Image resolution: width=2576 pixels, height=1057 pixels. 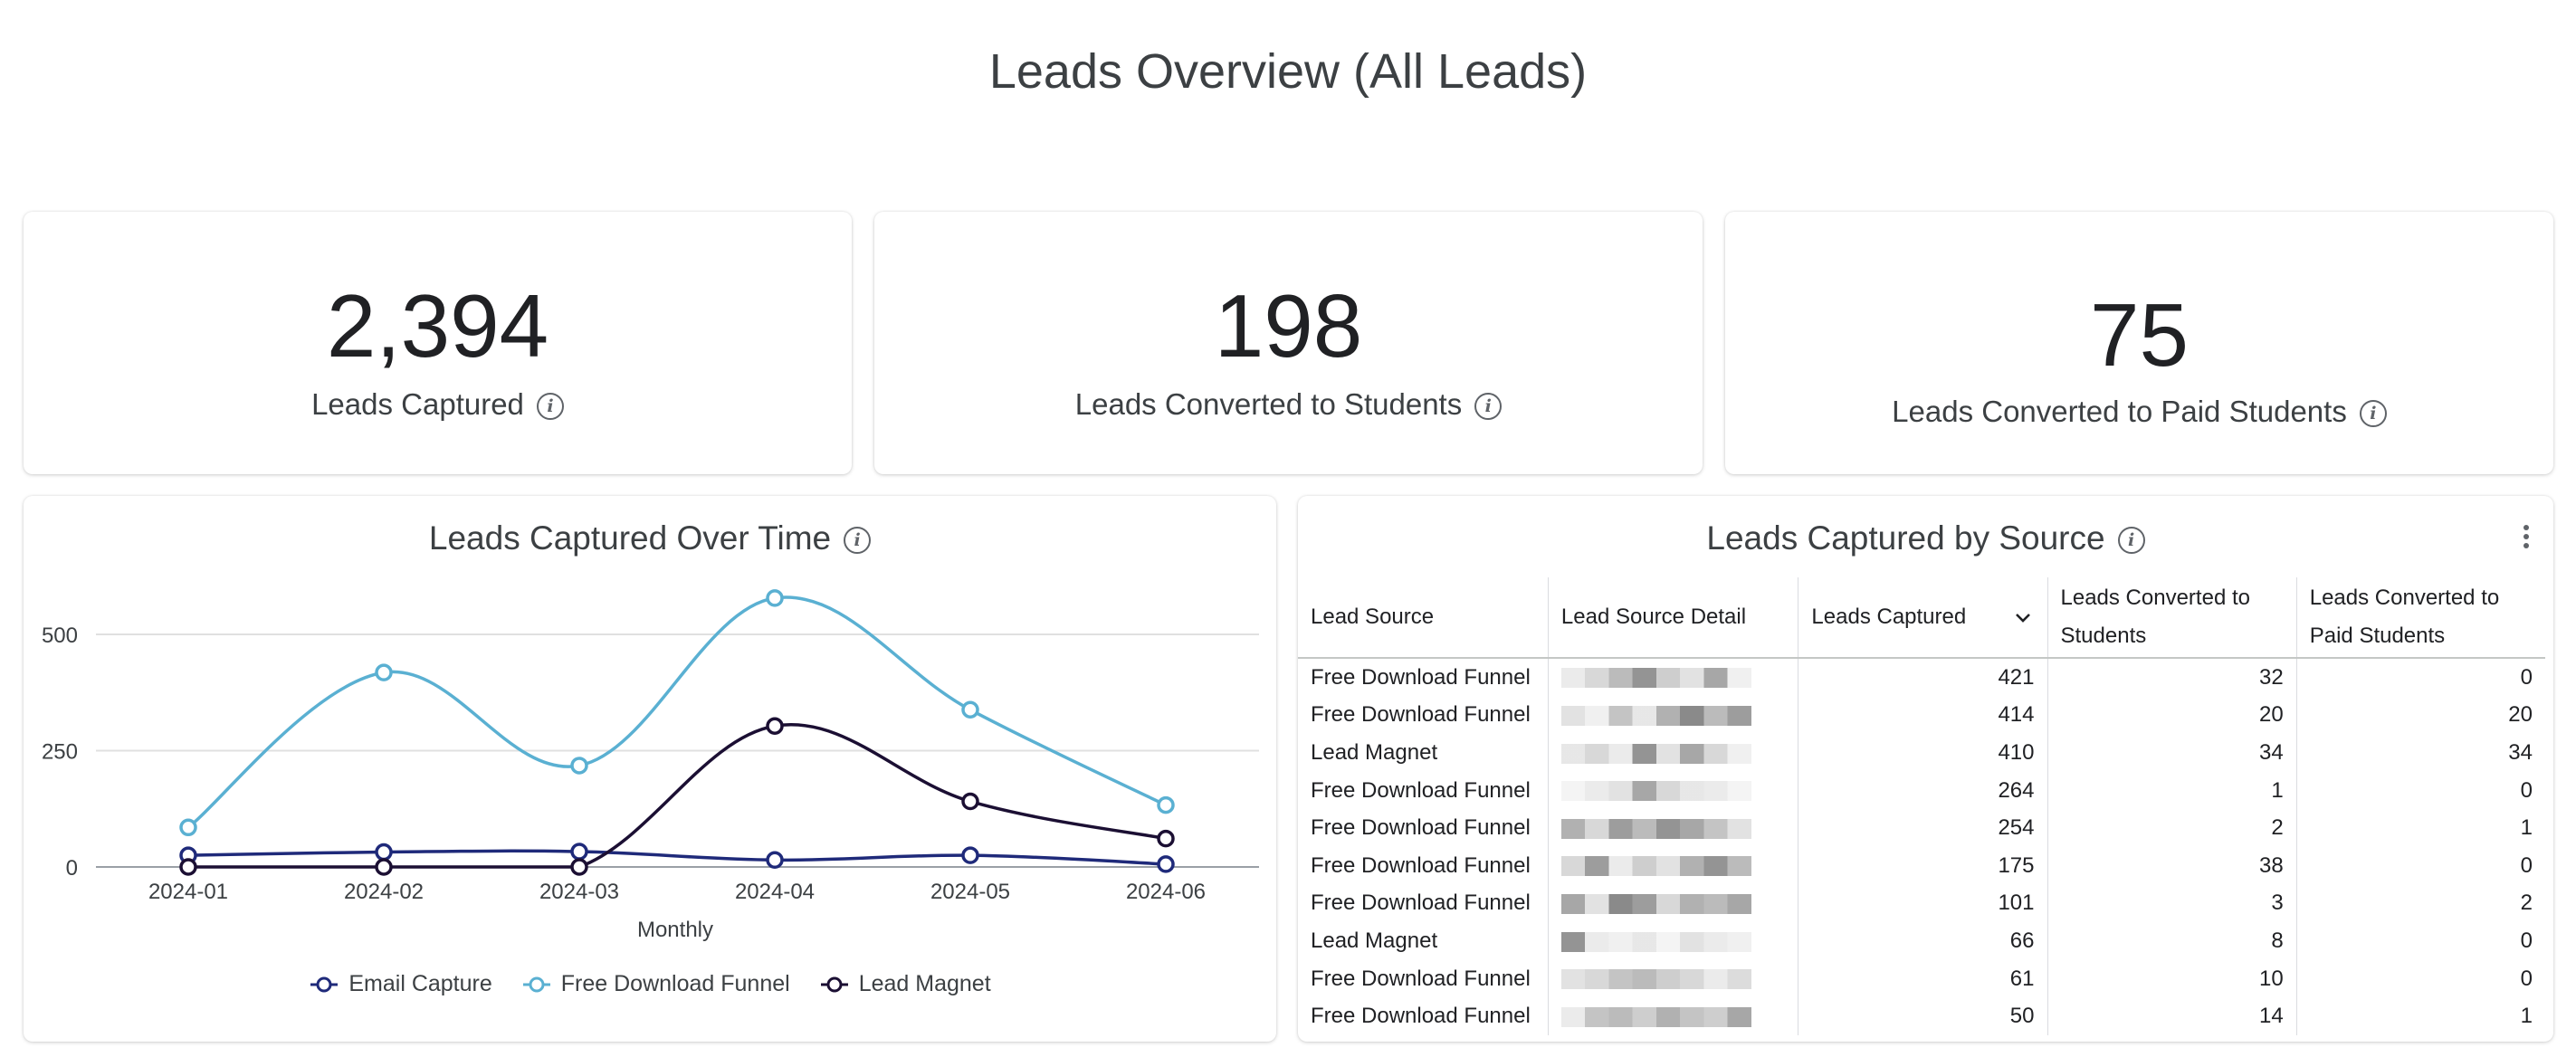 What do you see at coordinates (1889, 617) in the screenshot?
I see `column-header-label: Leads Captured` at bounding box center [1889, 617].